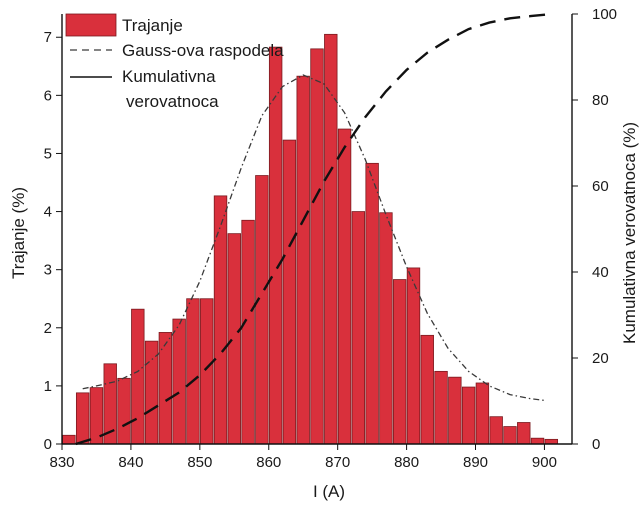  What do you see at coordinates (203, 50) in the screenshot?
I see `legend-label-gauss: Gauss-ova raspodela` at bounding box center [203, 50].